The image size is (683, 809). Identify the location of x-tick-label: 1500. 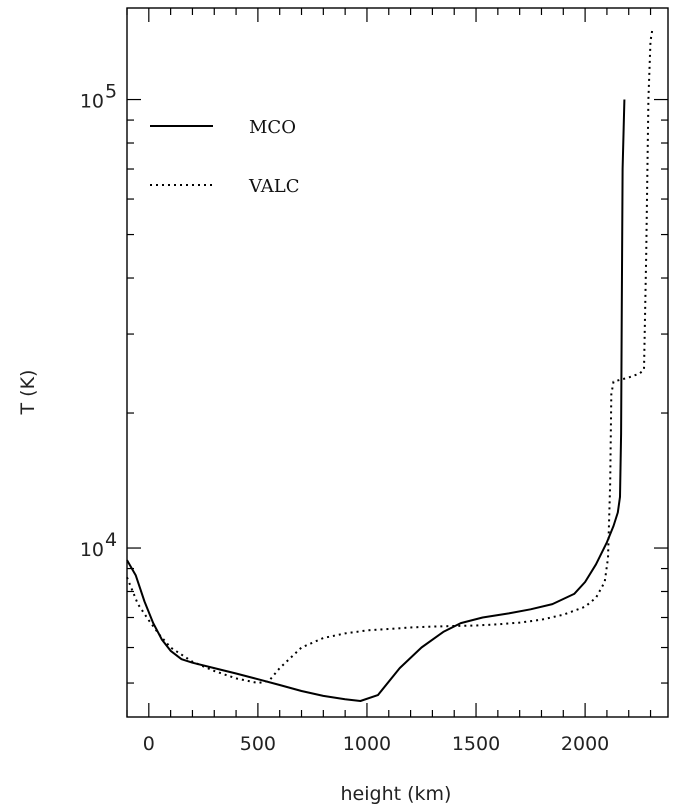
(476, 744).